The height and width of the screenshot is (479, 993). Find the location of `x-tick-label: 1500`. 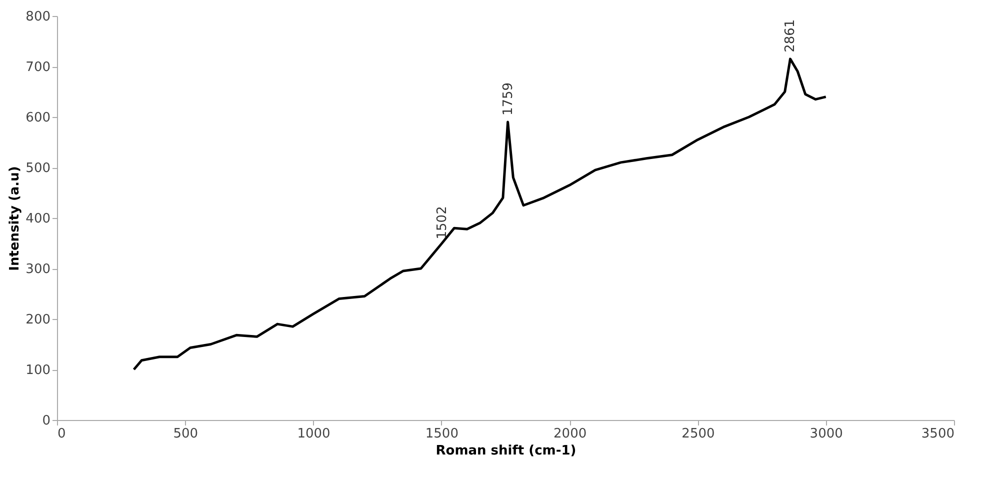

x-tick-label: 1500 is located at coordinates (441, 434).